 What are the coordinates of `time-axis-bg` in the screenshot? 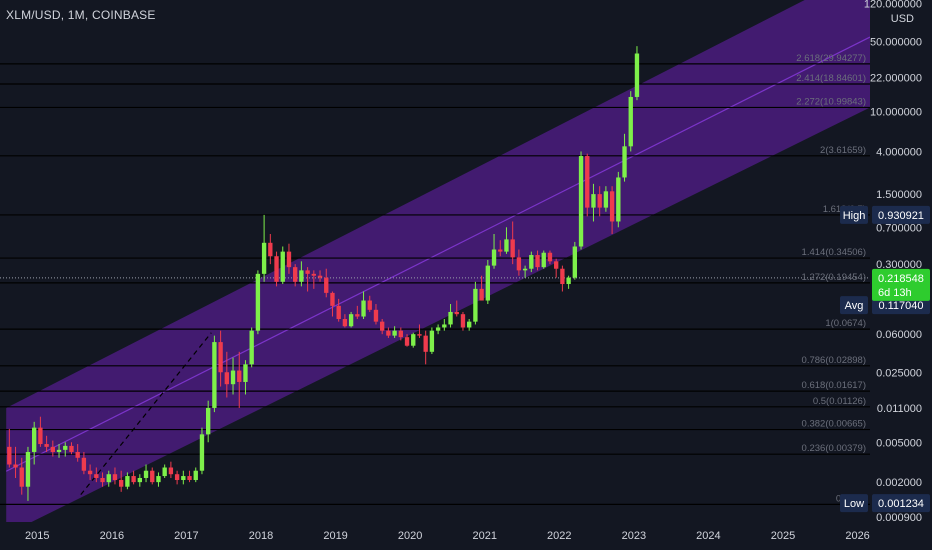 It's located at (466, 536).